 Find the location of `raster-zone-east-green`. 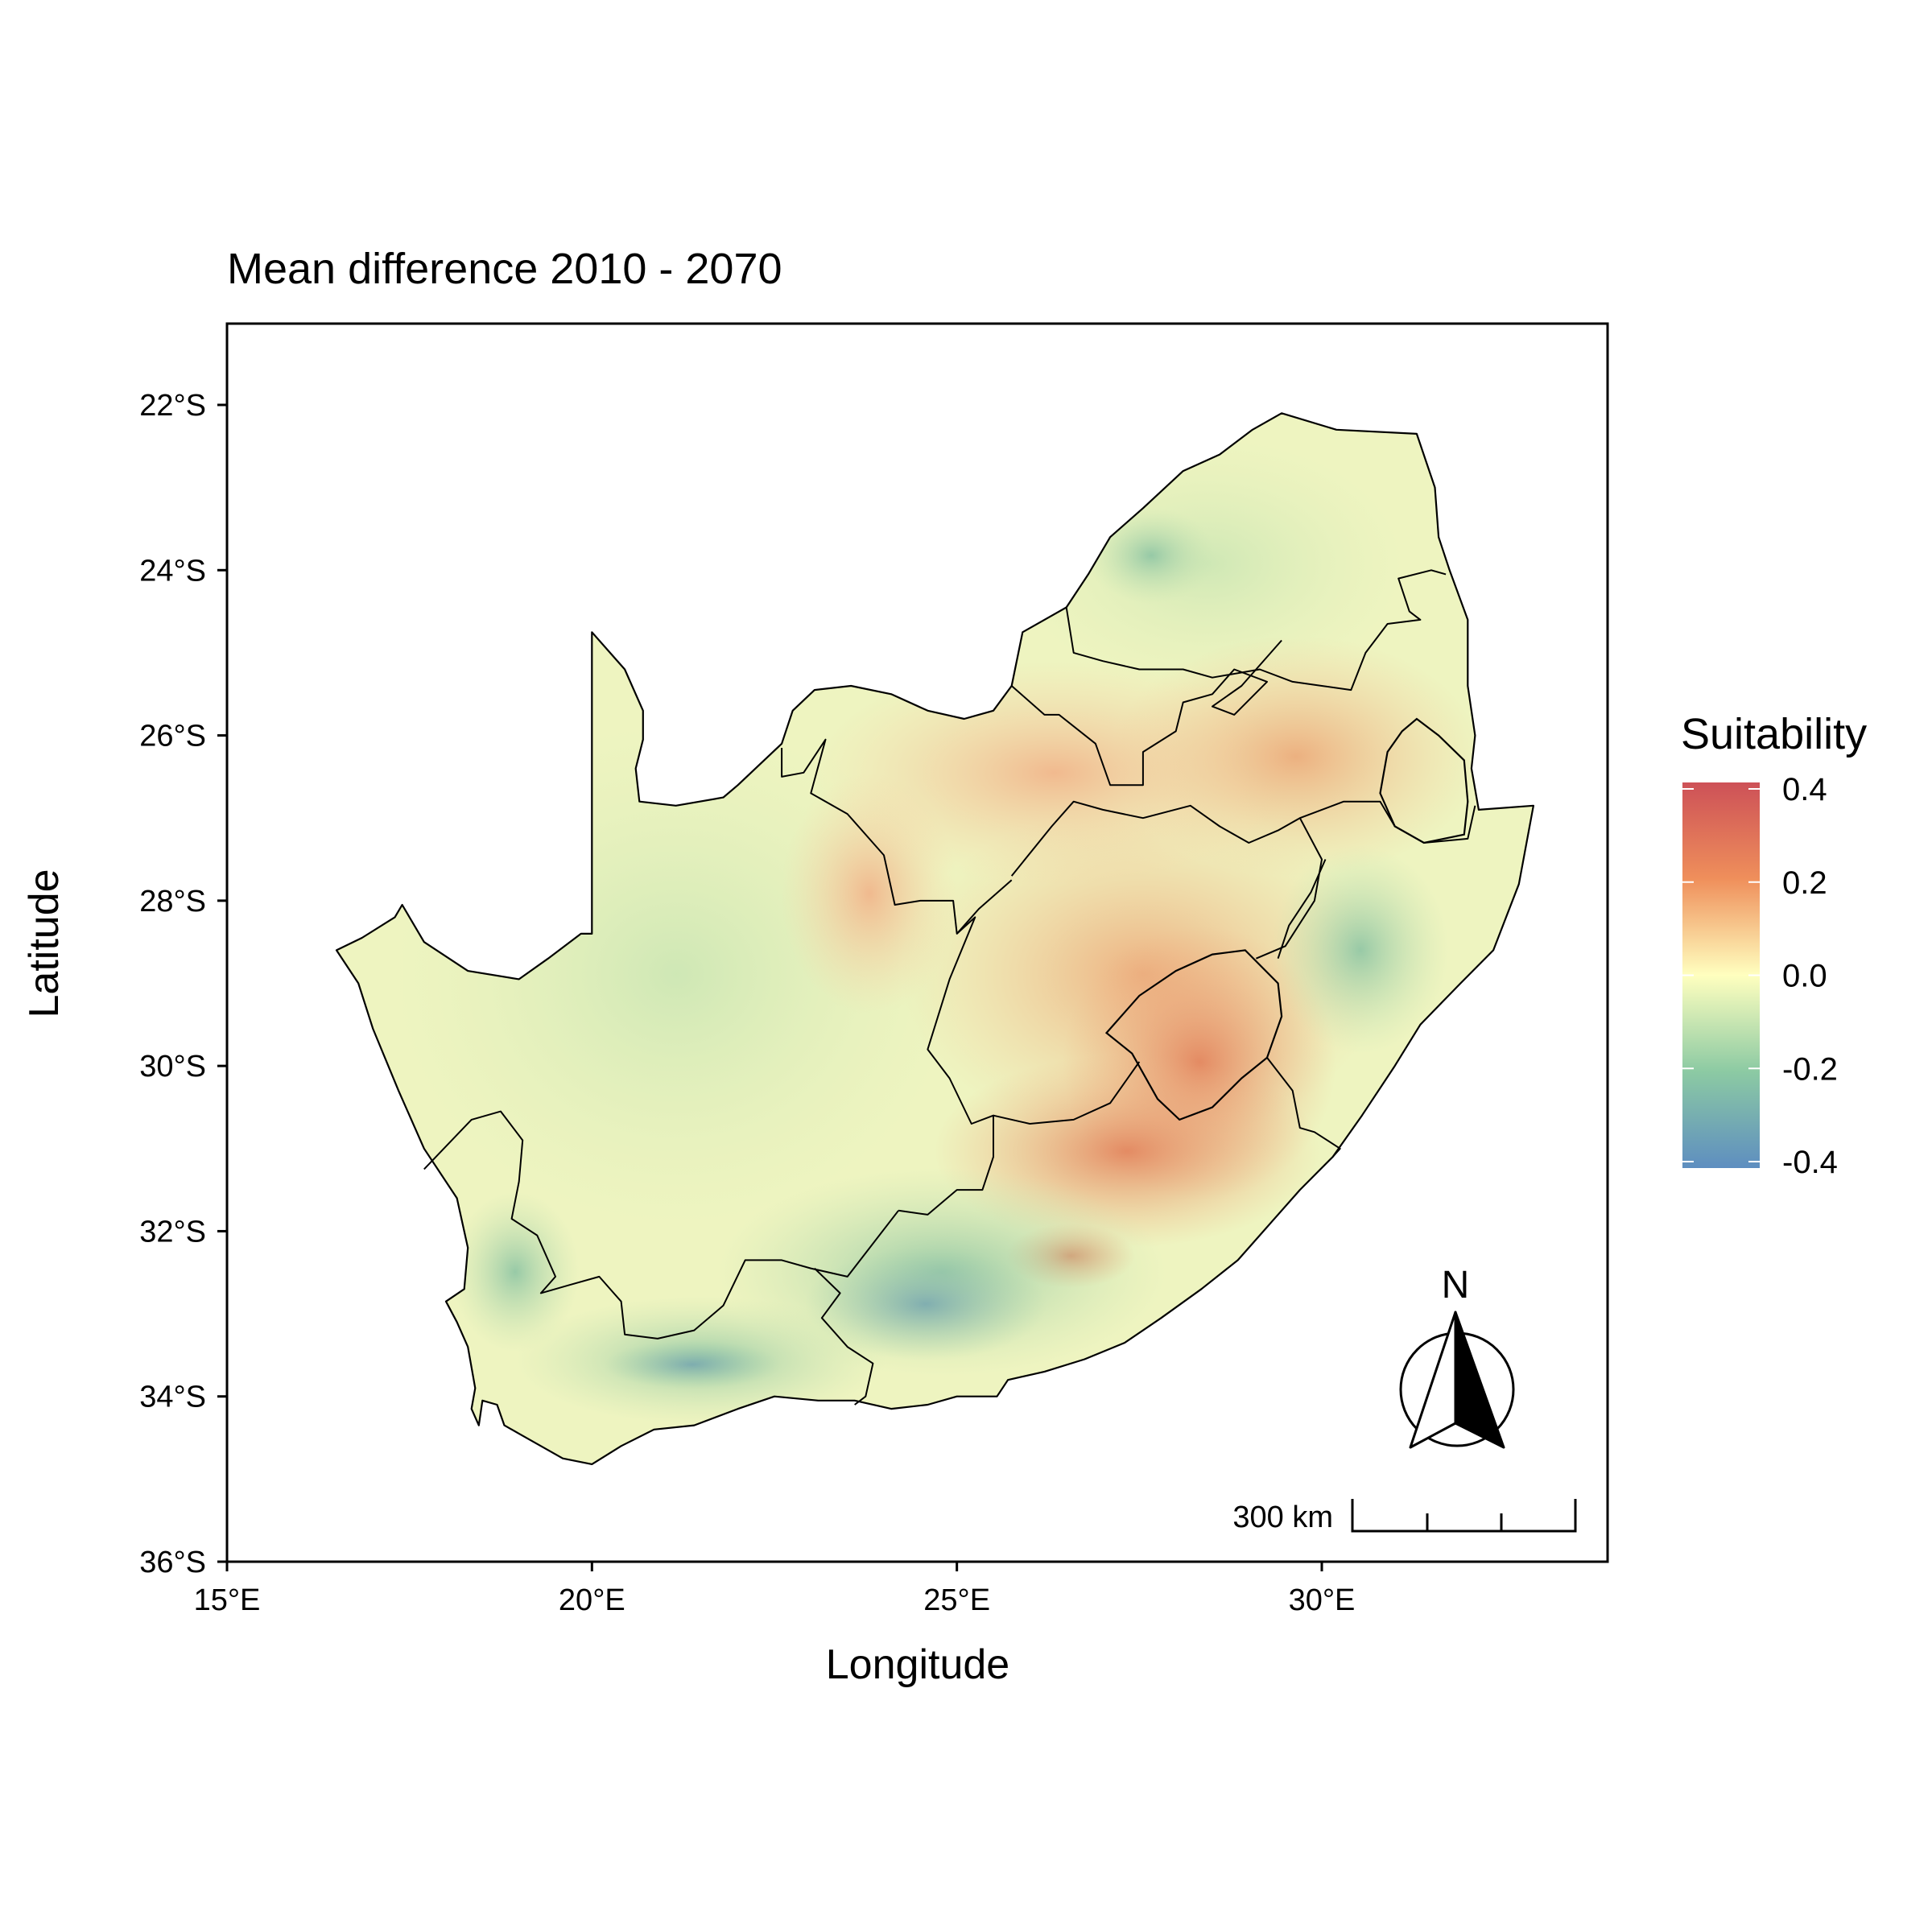

raster-zone-east-green is located at coordinates (1360, 950).